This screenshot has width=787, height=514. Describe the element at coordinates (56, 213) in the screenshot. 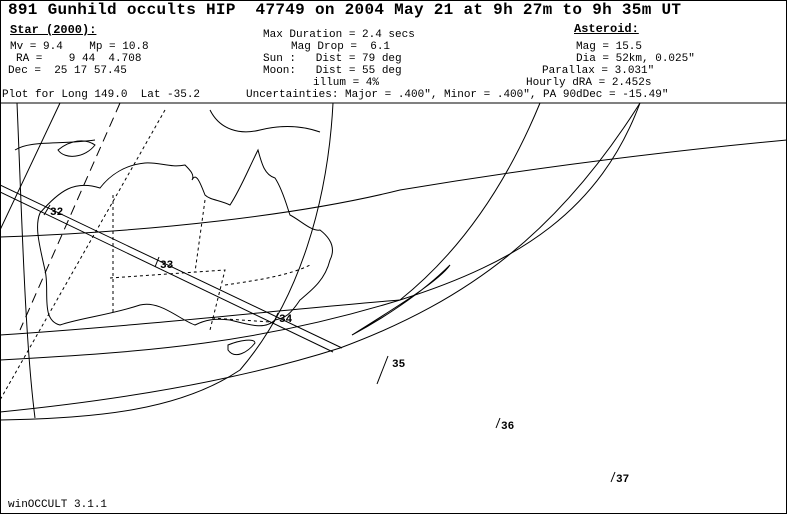

I see `time-label: 32` at that location.